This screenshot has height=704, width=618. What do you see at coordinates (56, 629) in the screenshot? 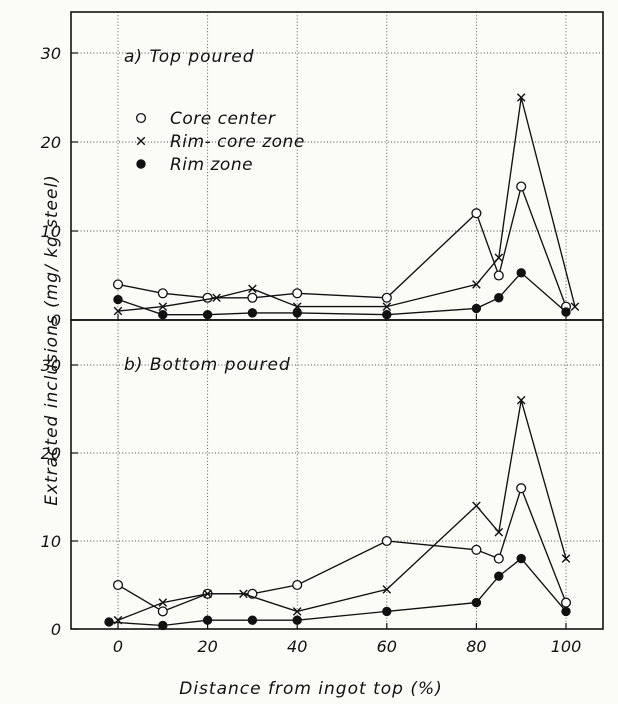
I see `panel-b-ytick-label-0: 0` at bounding box center [56, 629].